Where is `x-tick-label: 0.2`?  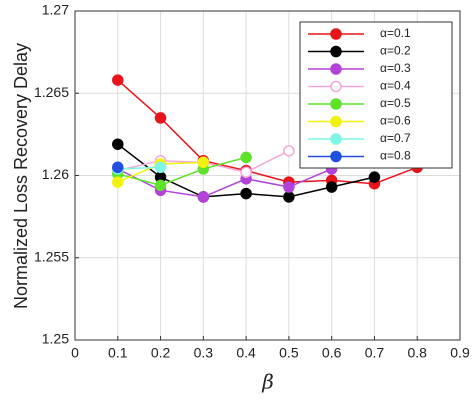 x-tick-label: 0.2 is located at coordinates (161, 353).